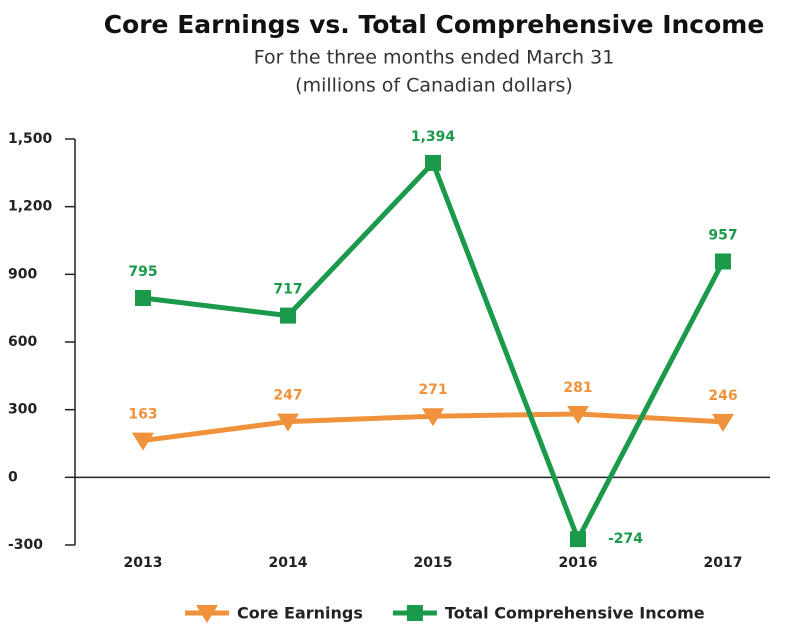 This screenshot has width=788, height=626. I want to click on y-tick-label: 1,200, so click(30, 207).